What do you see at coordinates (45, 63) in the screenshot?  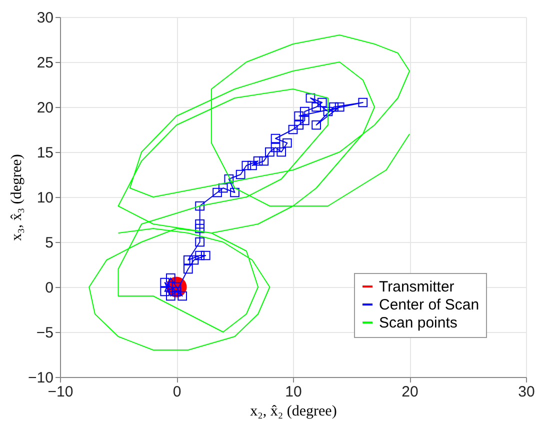 I see `y-tick-label: 25` at bounding box center [45, 63].